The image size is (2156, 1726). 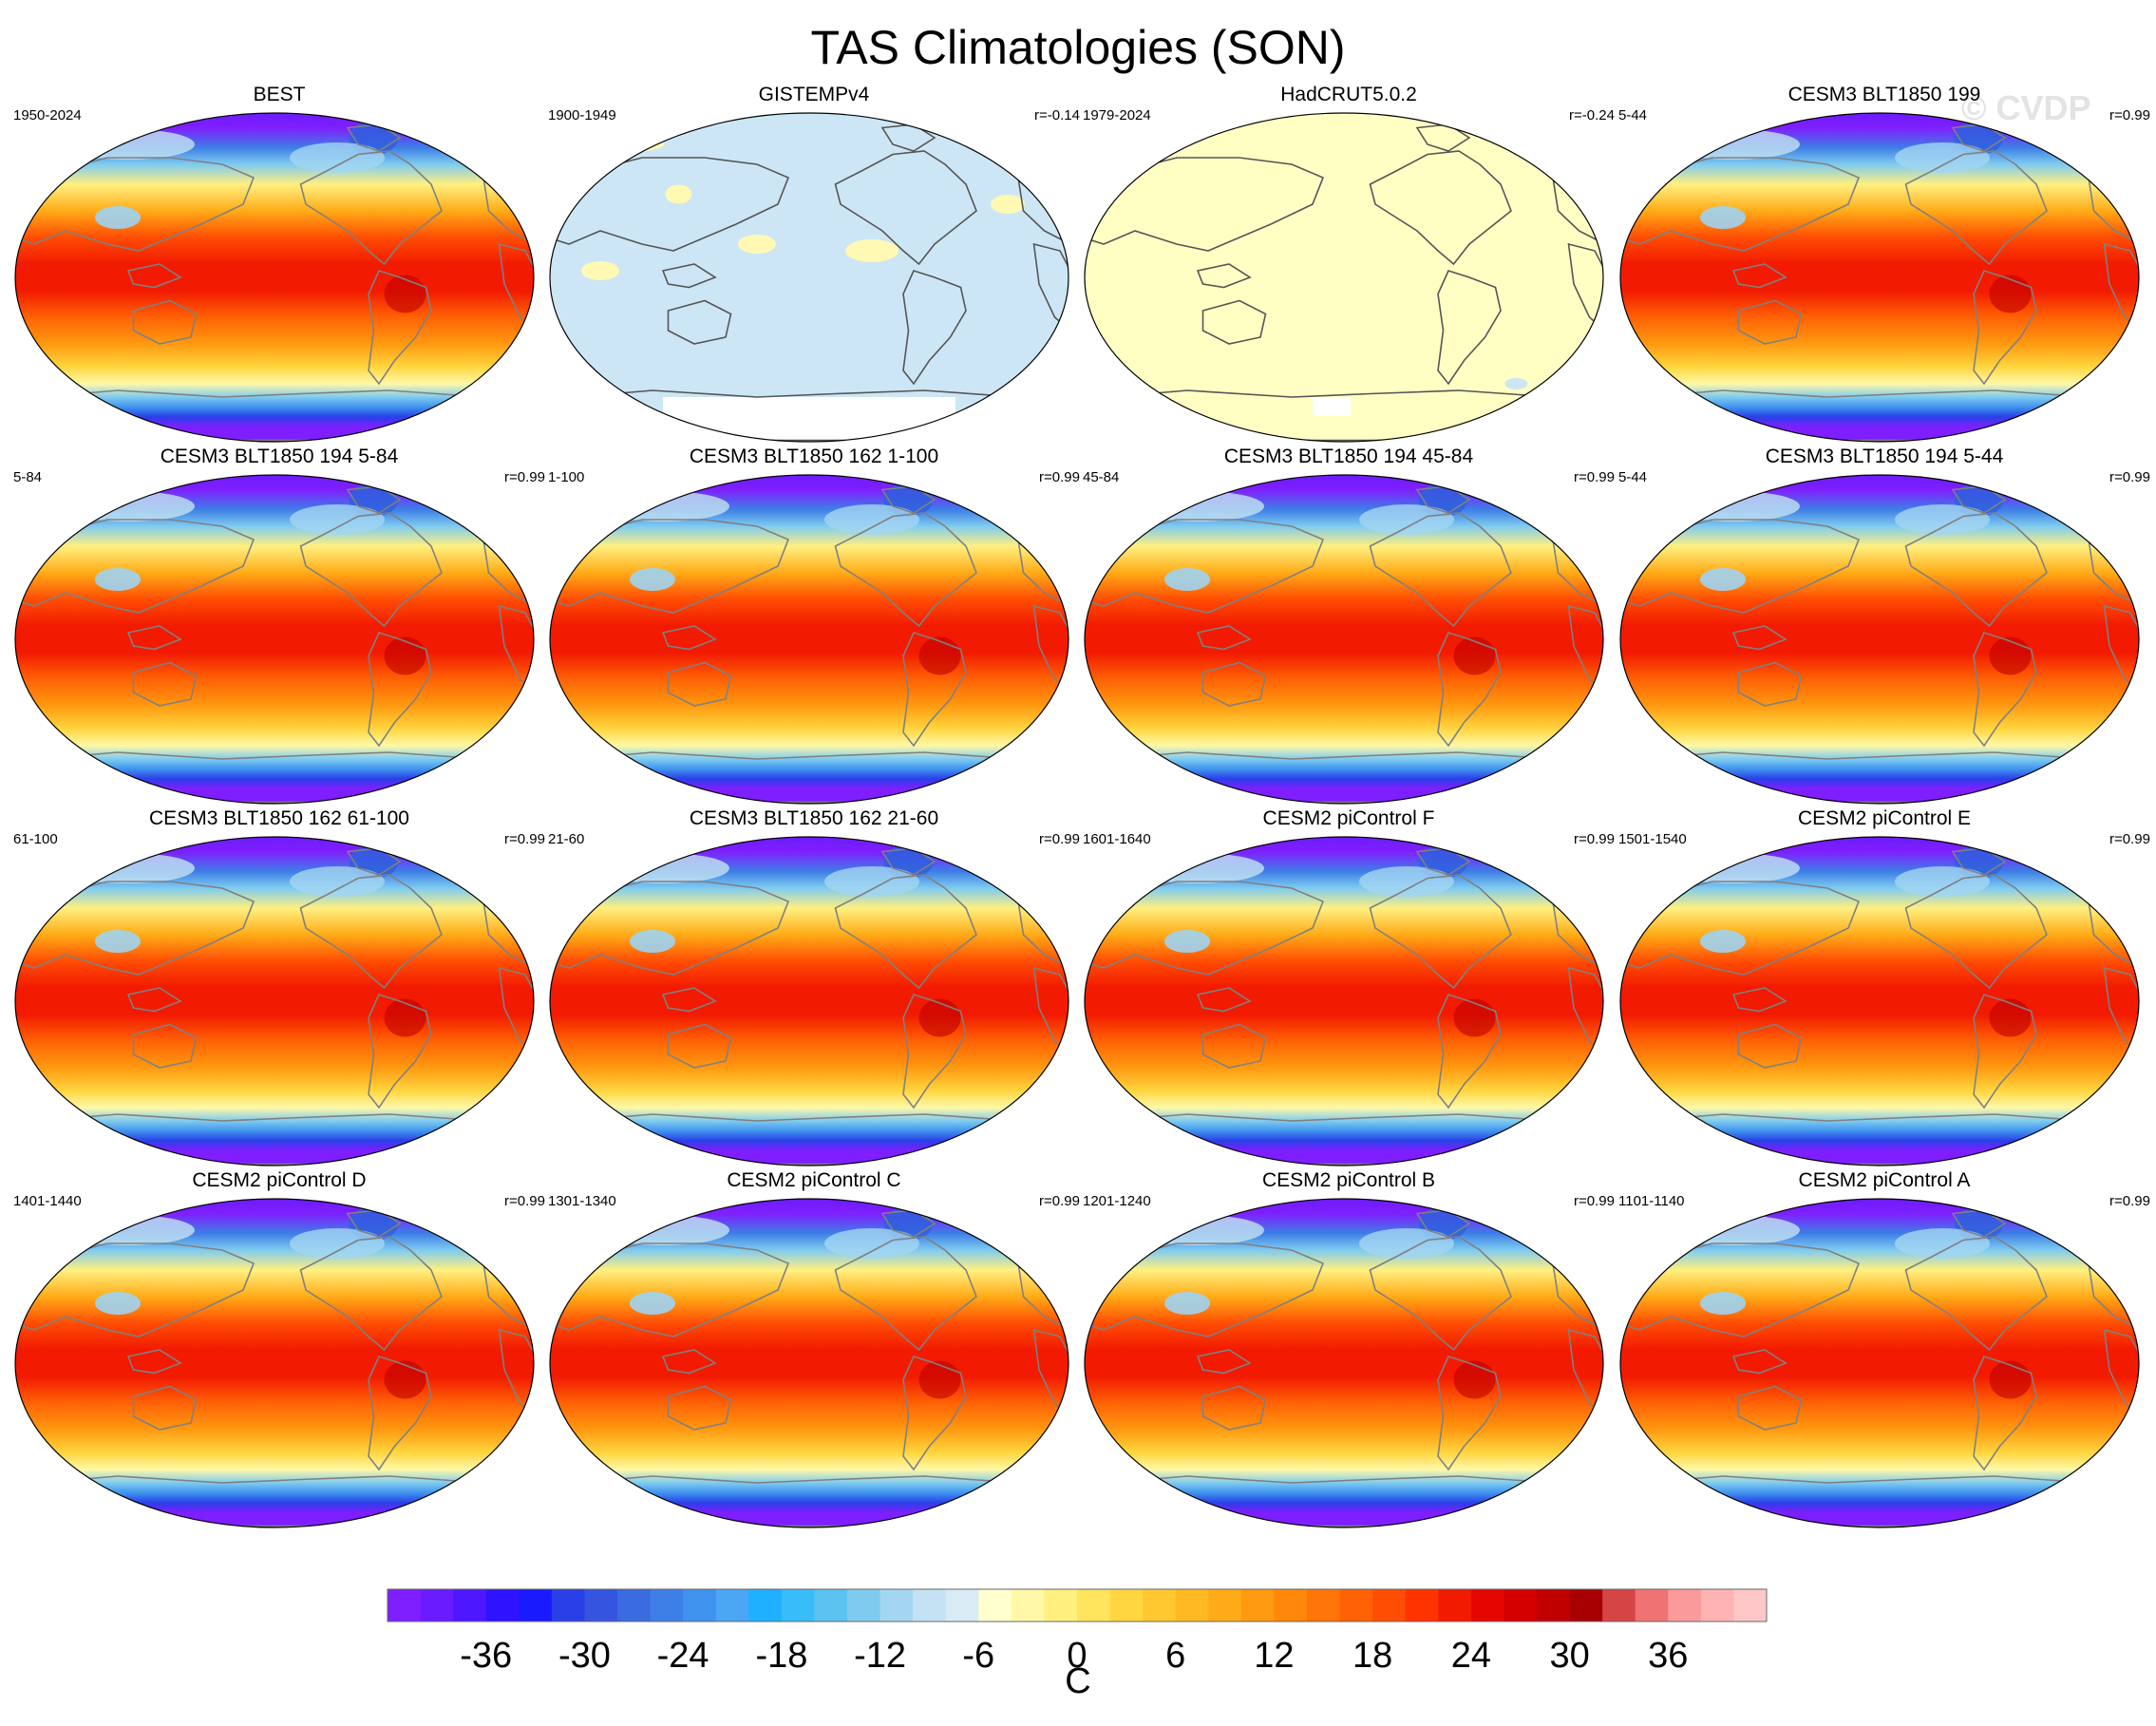 I want to click on panel-title: CESM3 BLT1850 194 5-84, so click(x=280, y=456).